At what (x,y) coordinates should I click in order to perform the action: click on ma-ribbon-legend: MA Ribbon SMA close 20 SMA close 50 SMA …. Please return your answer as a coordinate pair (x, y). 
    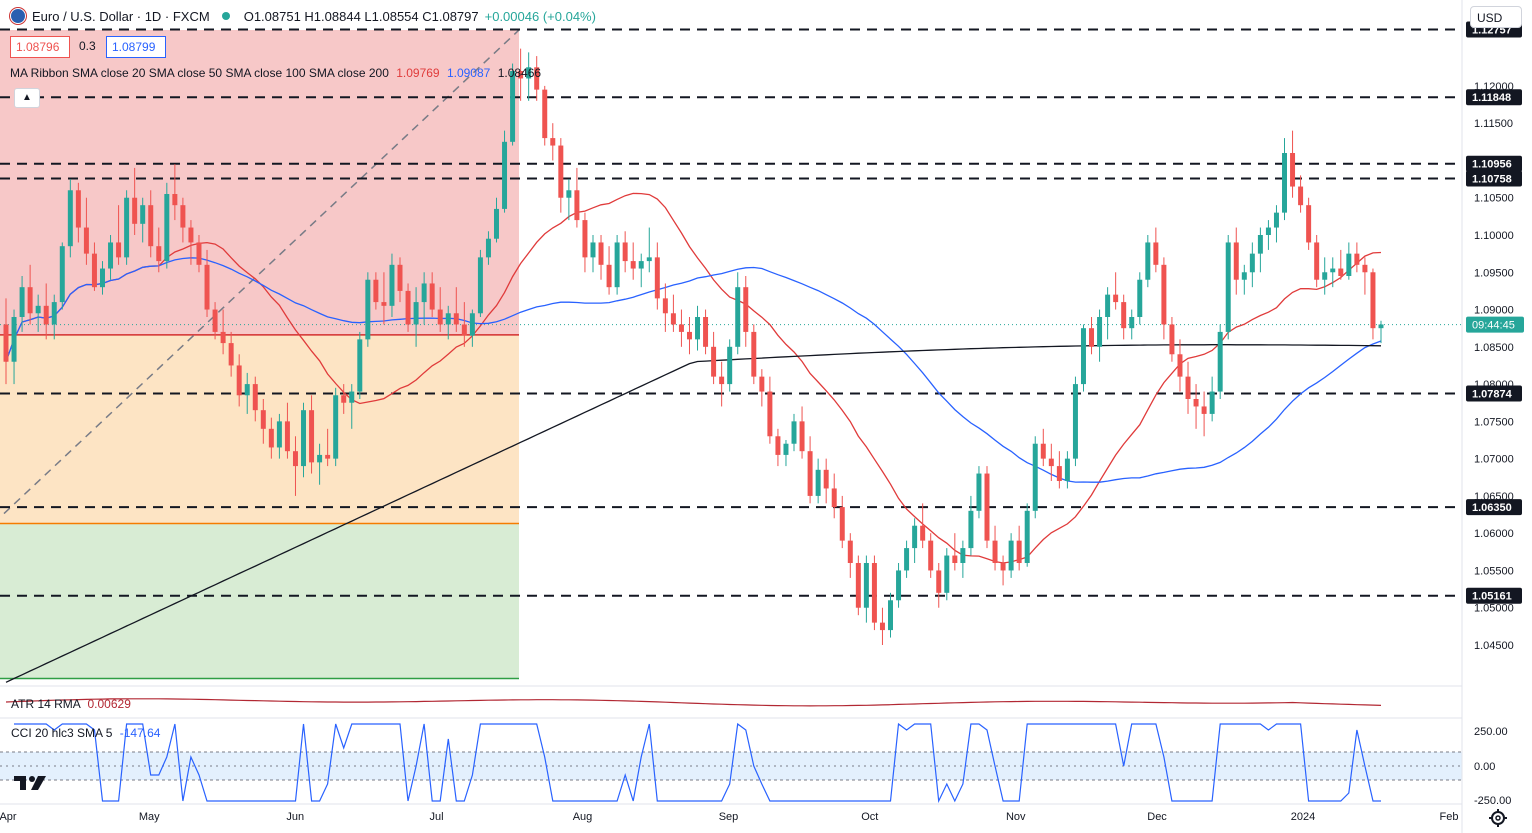
    Looking at the image, I should click on (275, 73).